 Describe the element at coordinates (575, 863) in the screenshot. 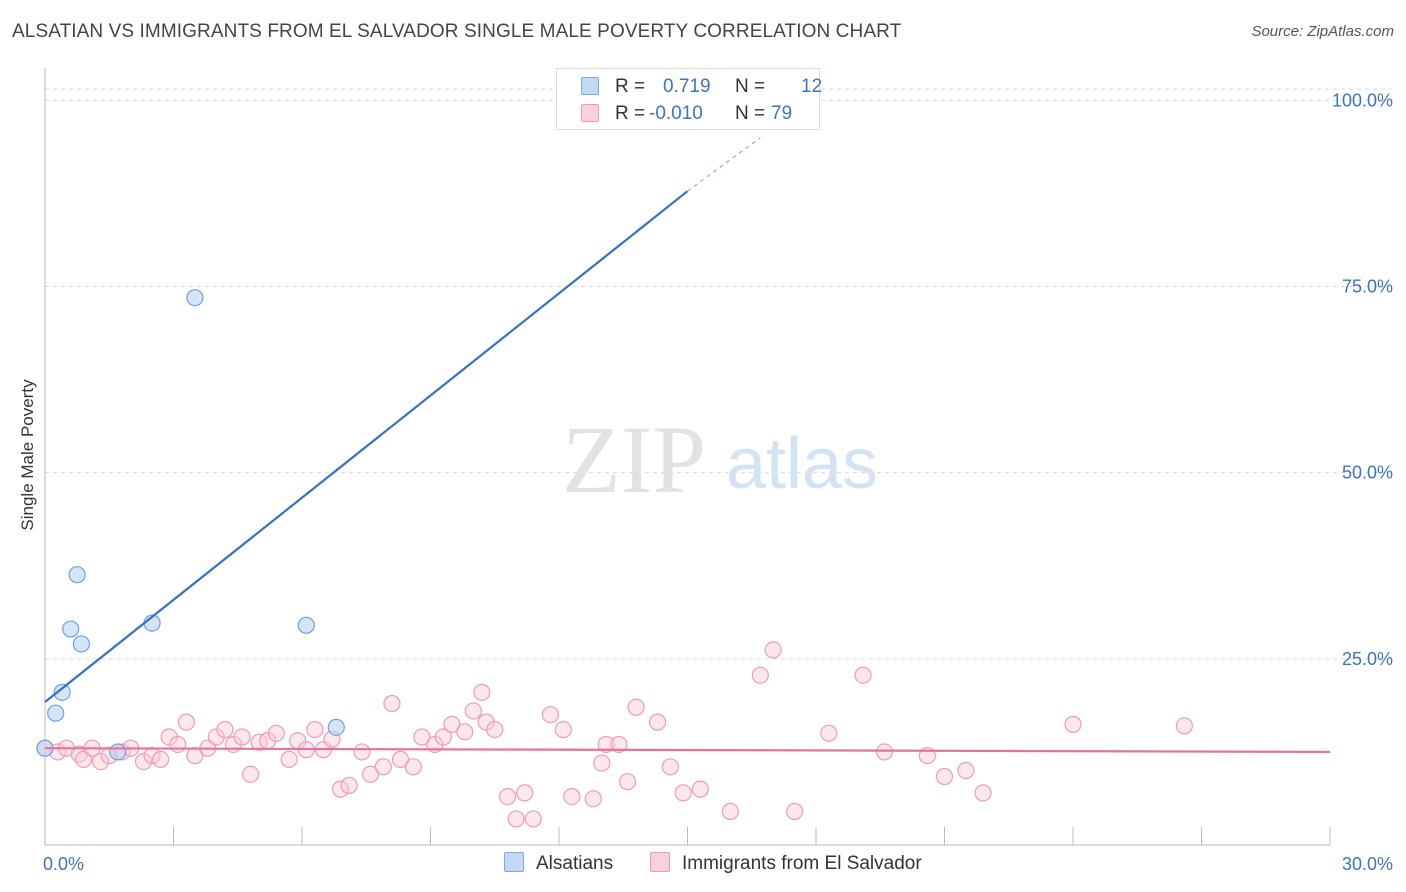

I see `bottom-legend-label-alsatians: Alsatians` at that location.